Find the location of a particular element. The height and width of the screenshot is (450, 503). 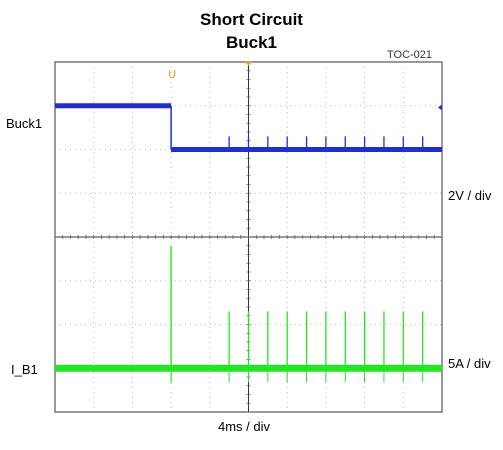

scale-label-voltage: 2V / div is located at coordinates (470, 195).